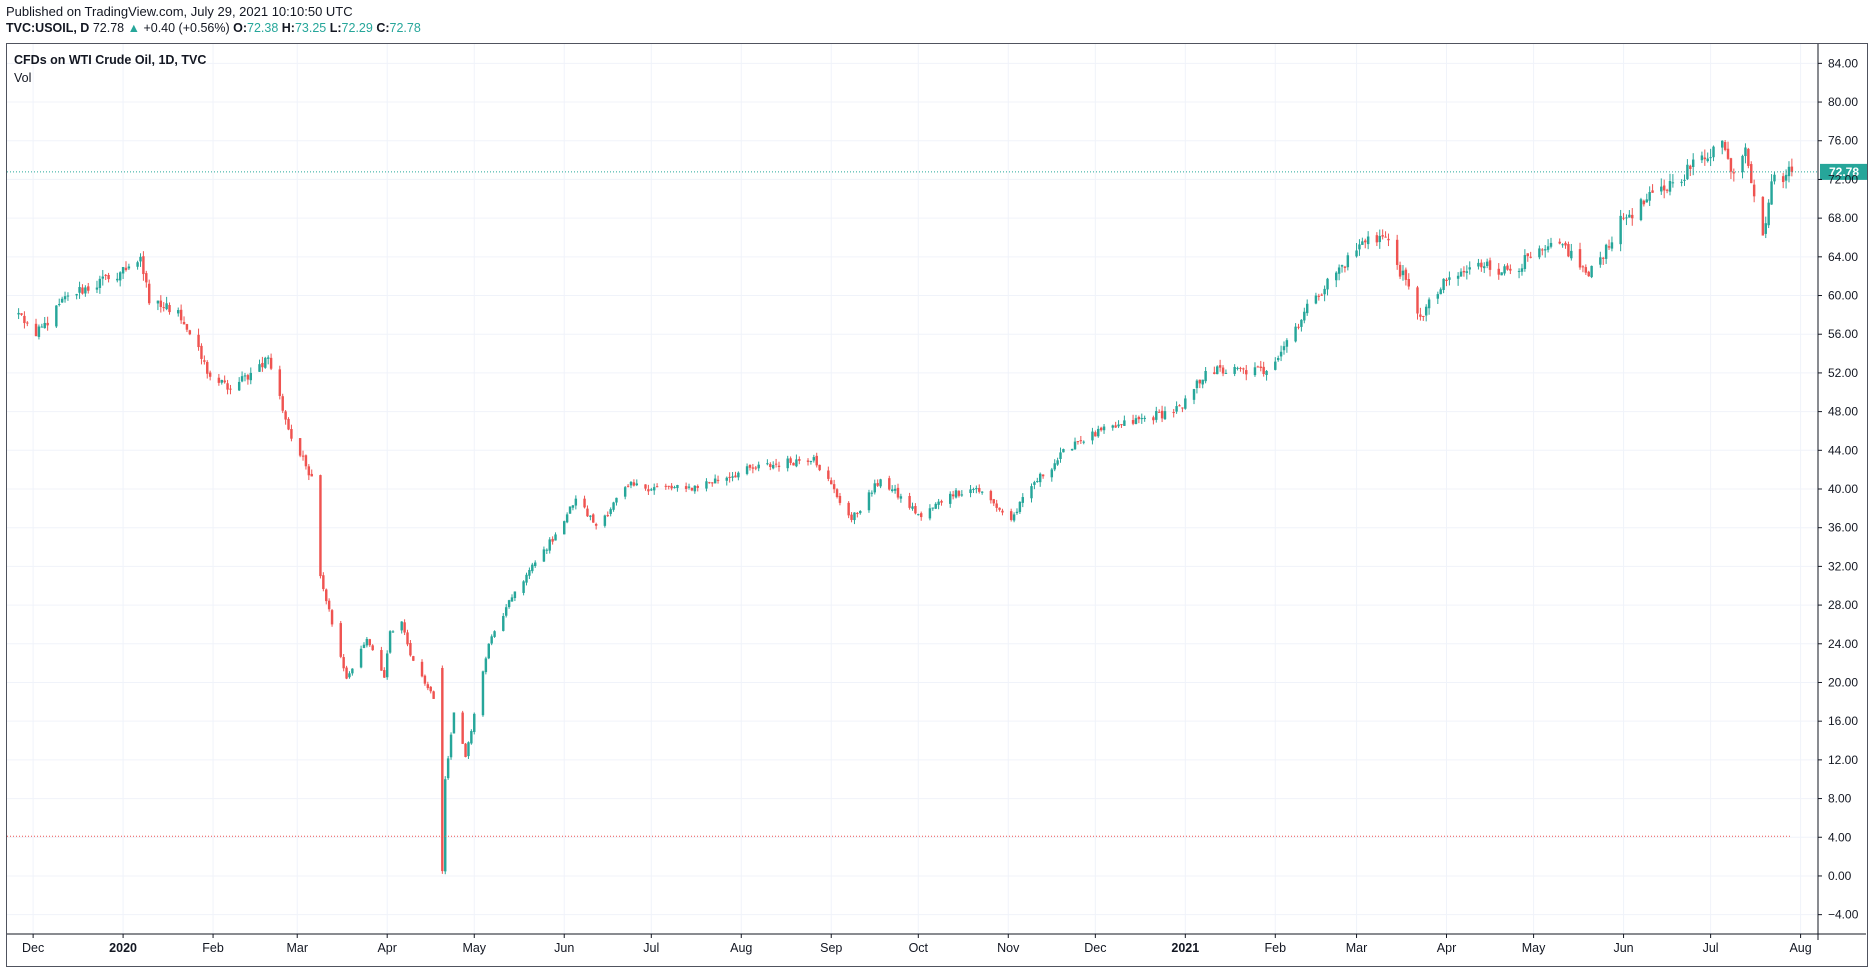  Describe the element at coordinates (1844, 171) in the screenshot. I see `last-price-badge` at that location.